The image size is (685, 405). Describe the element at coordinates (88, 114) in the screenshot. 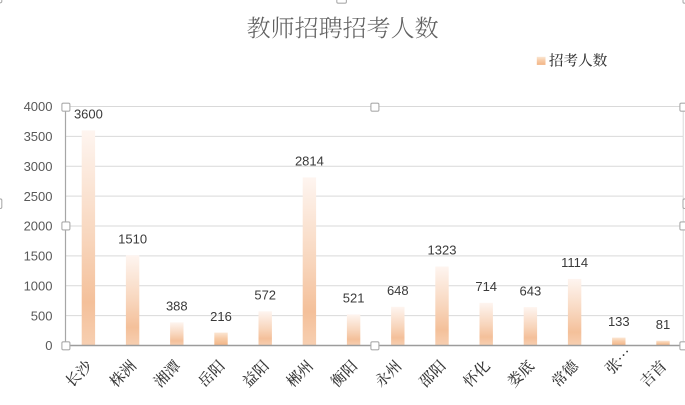

I see `svg-text: 3600` at that location.